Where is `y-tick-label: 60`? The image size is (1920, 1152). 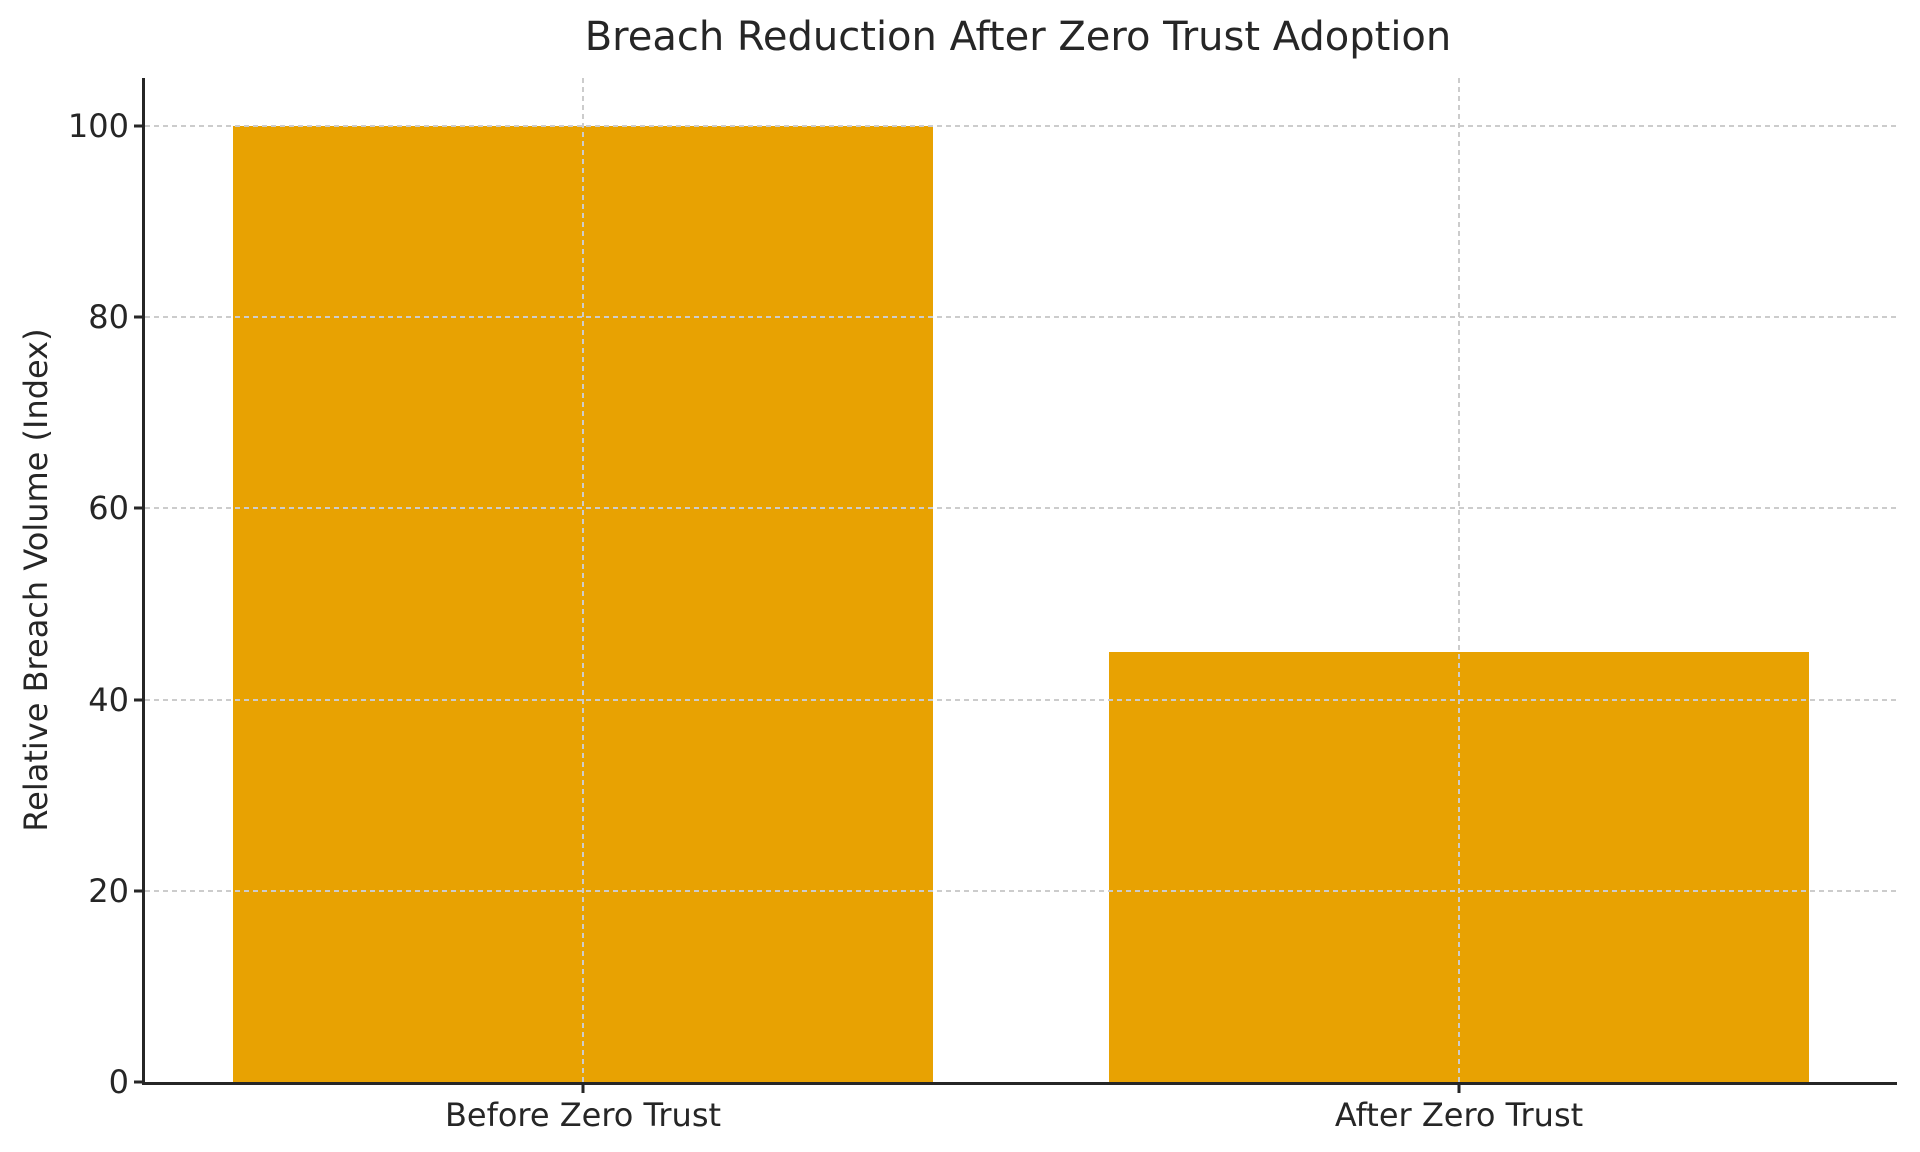
y-tick-label: 60 is located at coordinates (108, 508).